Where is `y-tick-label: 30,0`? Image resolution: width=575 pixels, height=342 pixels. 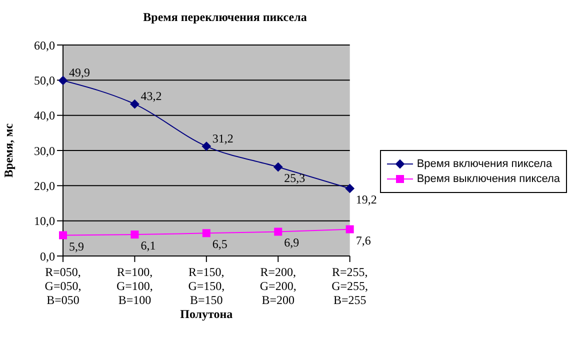
y-tick-label: 30,0 is located at coordinates (44, 151).